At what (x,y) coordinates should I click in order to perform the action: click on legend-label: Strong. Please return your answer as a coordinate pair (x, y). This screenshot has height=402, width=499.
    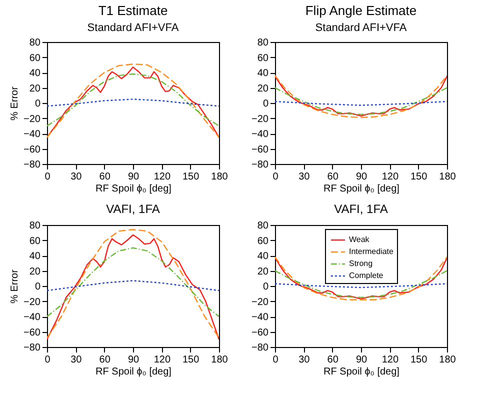
    Looking at the image, I should click on (361, 263).